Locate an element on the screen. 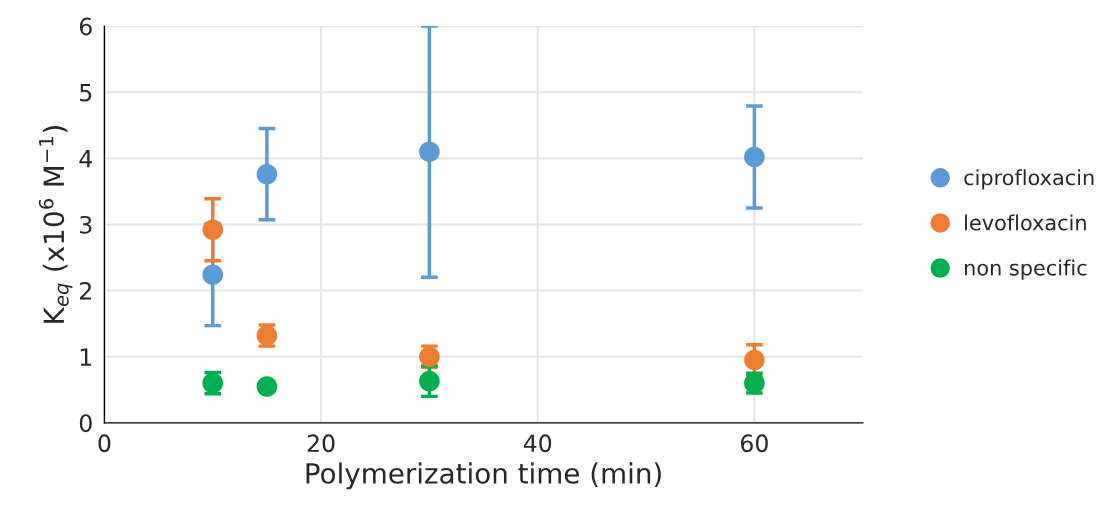  legend-label: levofloxacin is located at coordinates (1025, 222).